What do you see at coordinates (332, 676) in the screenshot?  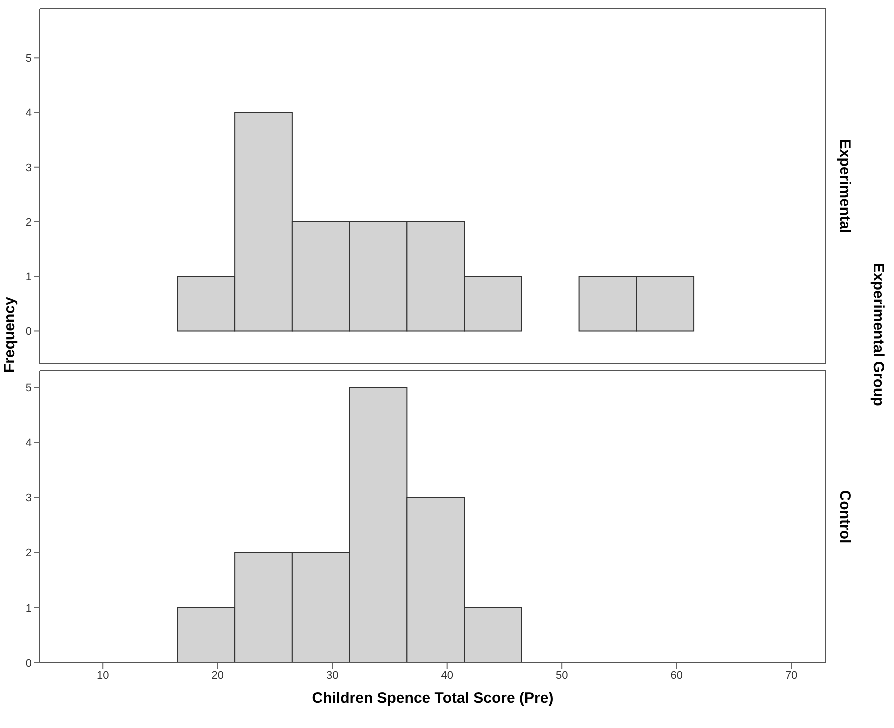 I see `x-tick-label: 30` at bounding box center [332, 676].